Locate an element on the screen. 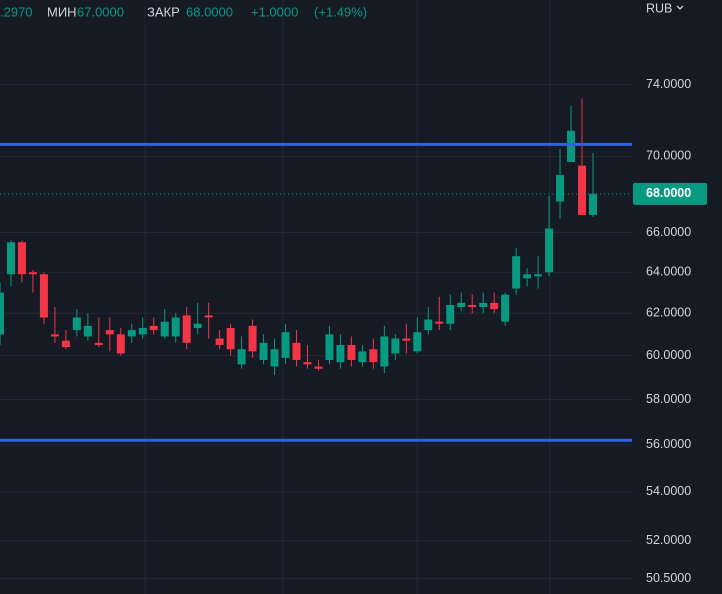 This screenshot has width=722, height=594. change-value: +1.0000 is located at coordinates (274, 11).